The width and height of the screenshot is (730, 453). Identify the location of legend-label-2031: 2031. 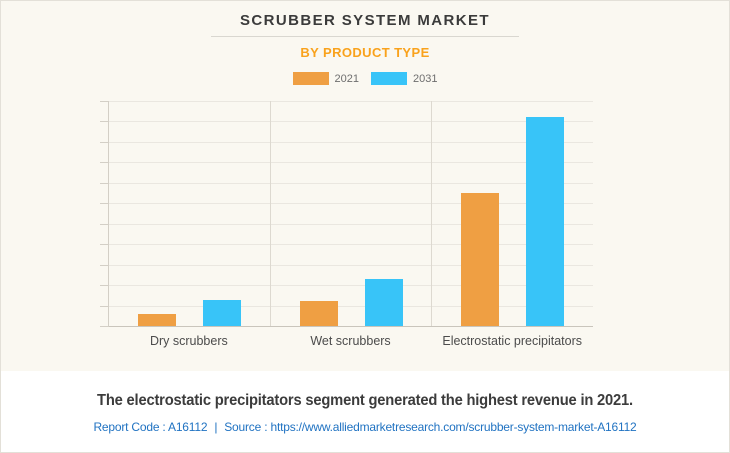
(425, 78).